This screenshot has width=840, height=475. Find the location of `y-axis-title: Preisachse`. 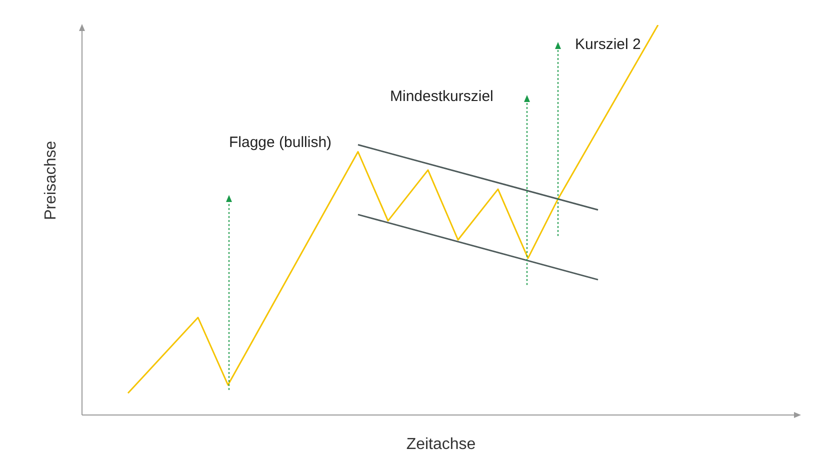

y-axis-title: Preisachse is located at coordinates (51, 180).